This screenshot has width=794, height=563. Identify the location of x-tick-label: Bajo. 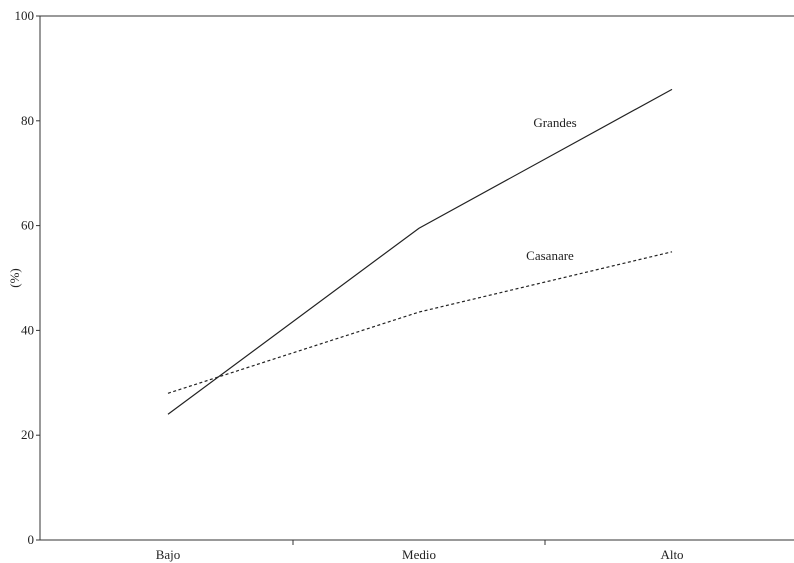
(168, 554).